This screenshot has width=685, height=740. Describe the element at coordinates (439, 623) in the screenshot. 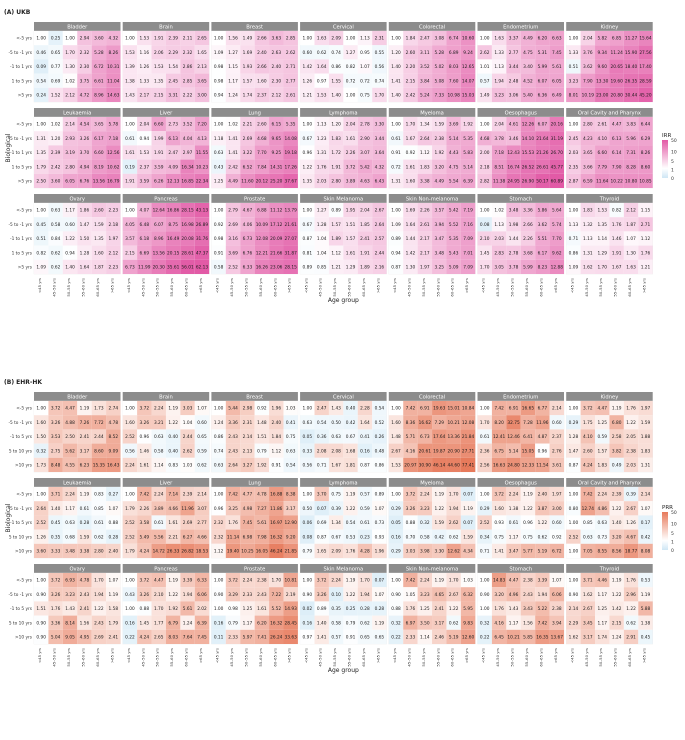

I see `cell-label: 3.17` at that location.